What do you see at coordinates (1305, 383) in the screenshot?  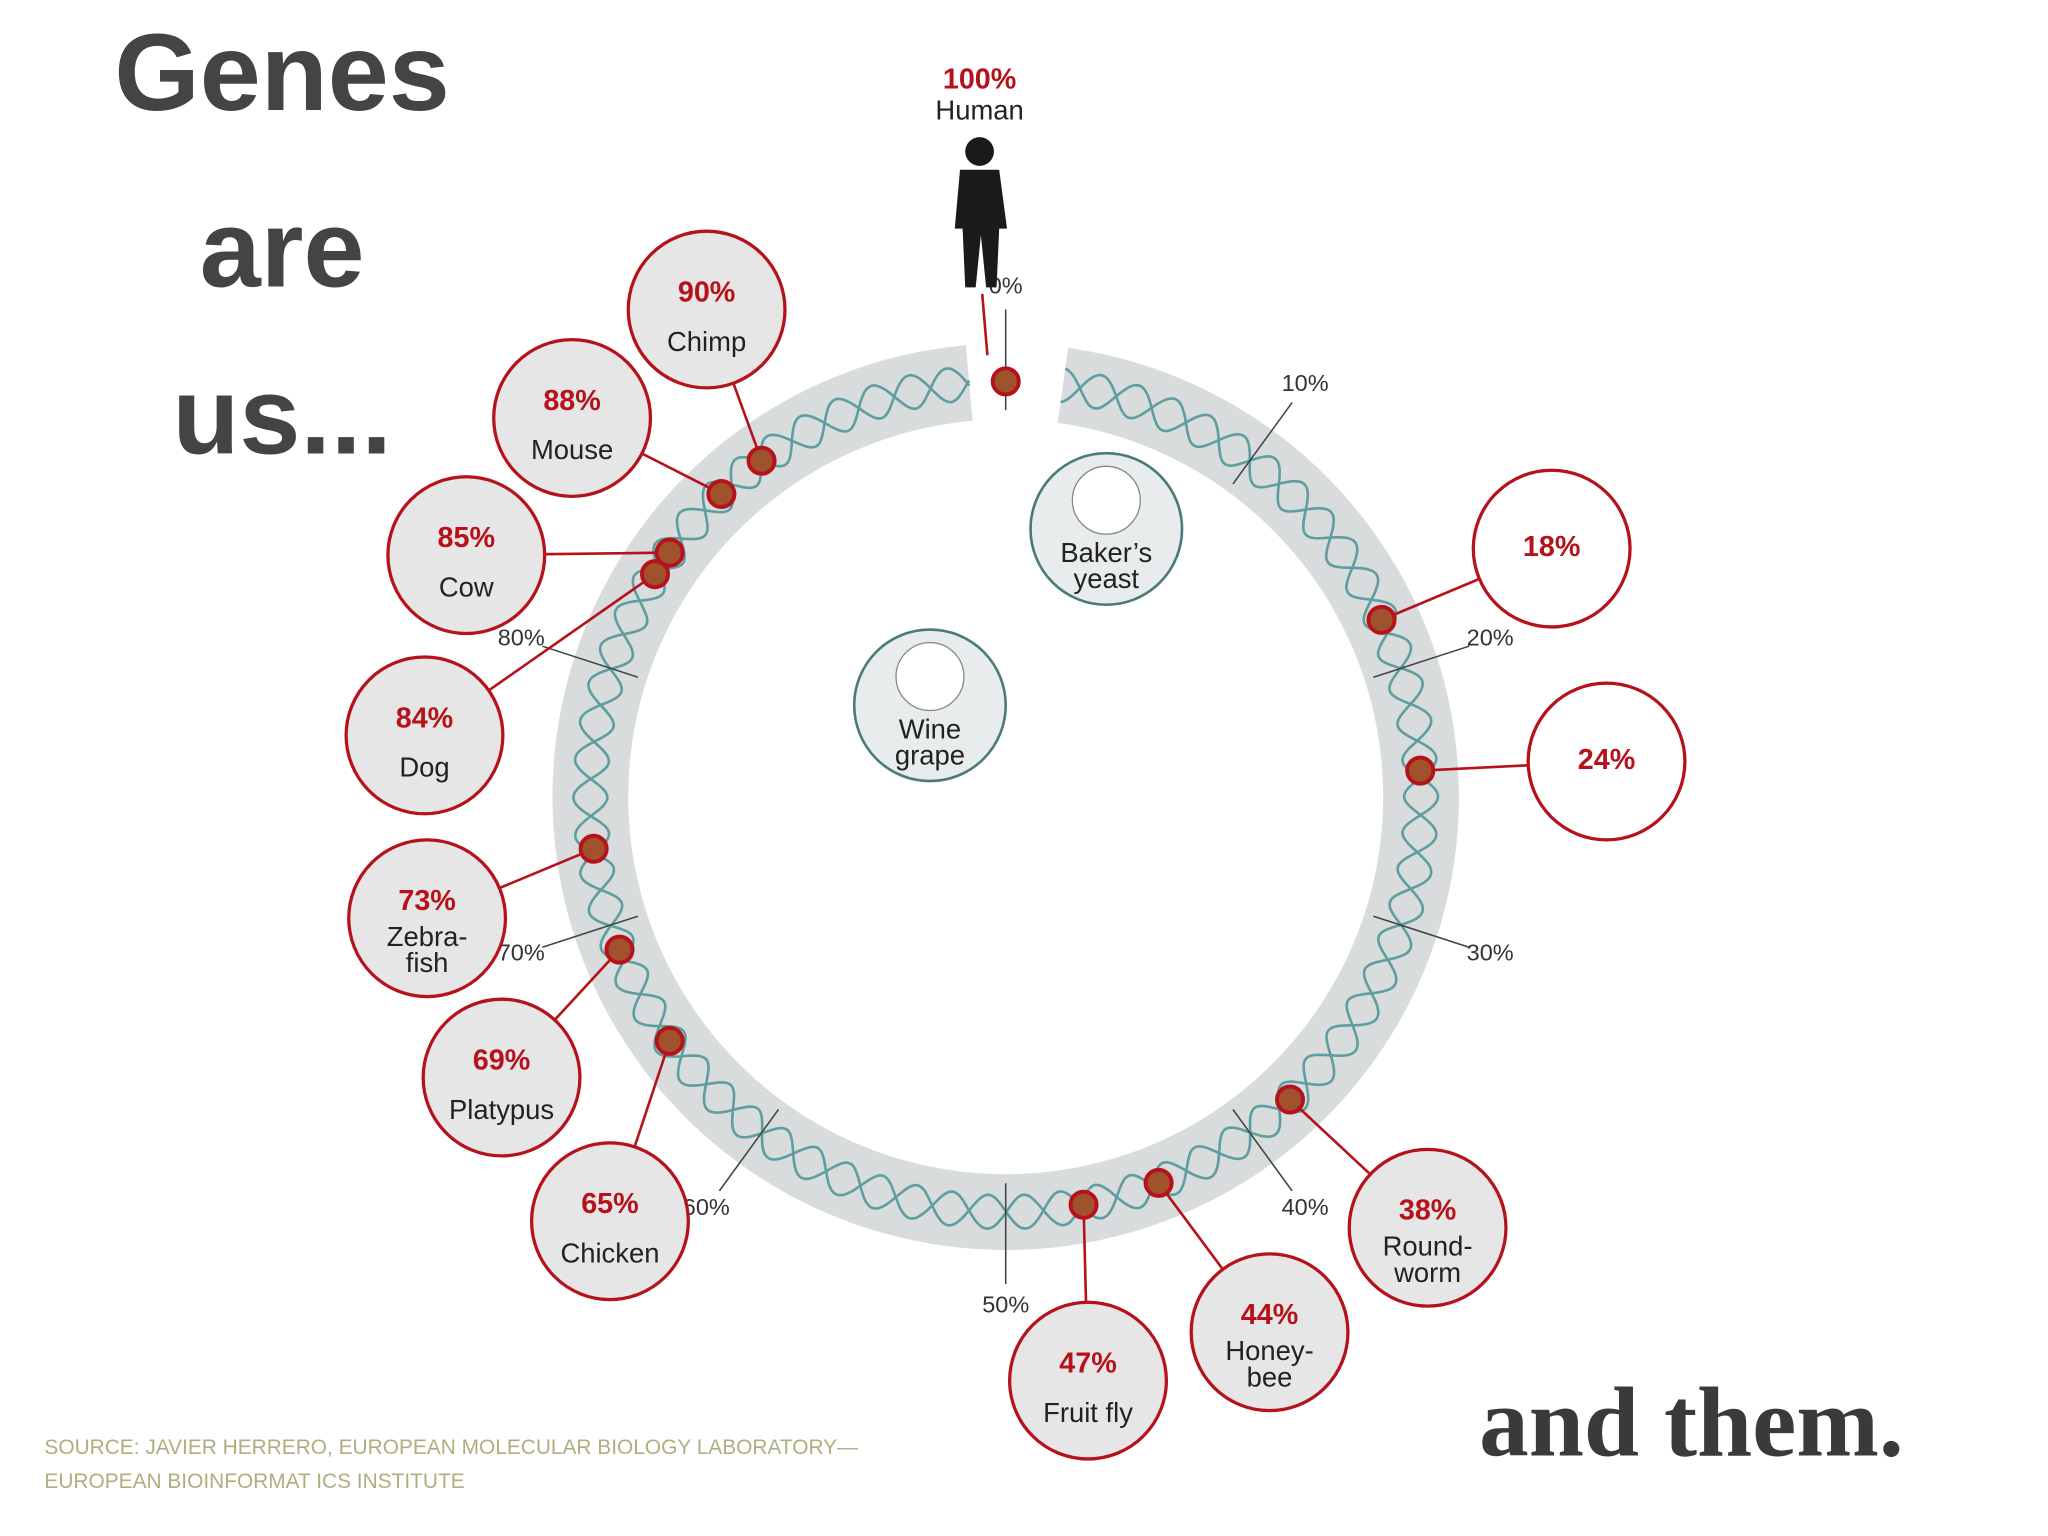 I see `ring-tick-label: 10%` at bounding box center [1305, 383].